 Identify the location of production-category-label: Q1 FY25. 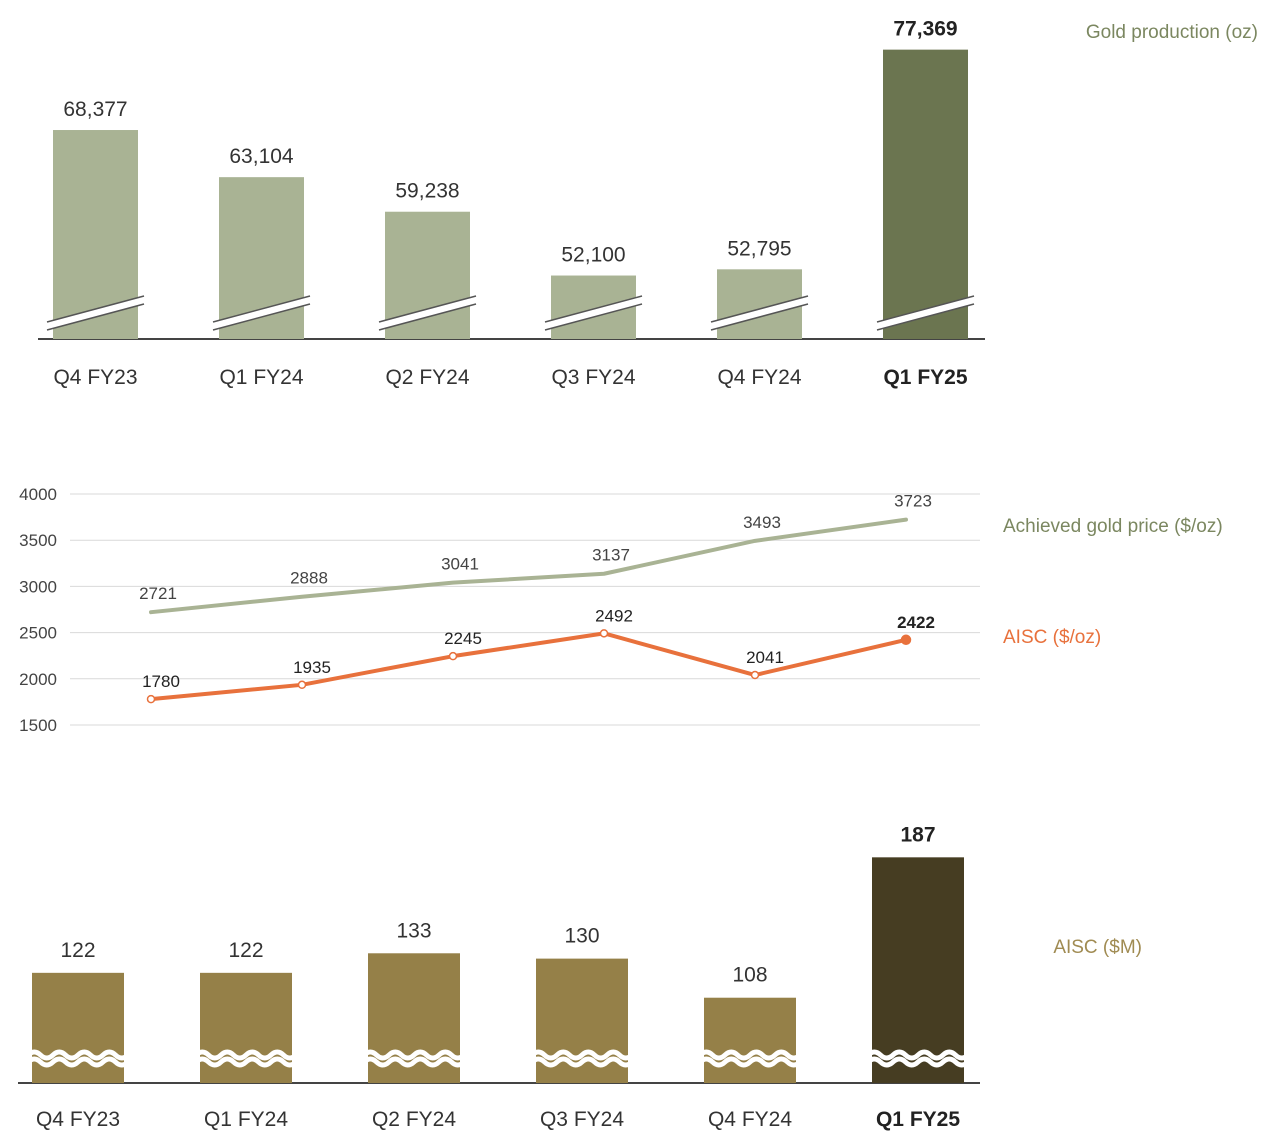
(925, 377).